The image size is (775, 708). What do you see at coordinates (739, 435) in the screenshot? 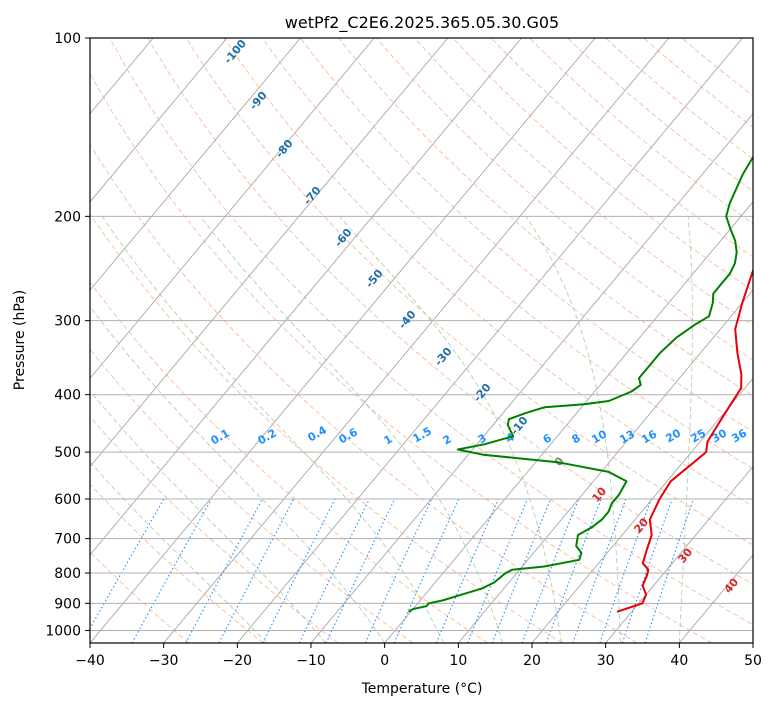
I see `mixing-ratio-label: 36` at bounding box center [739, 435].